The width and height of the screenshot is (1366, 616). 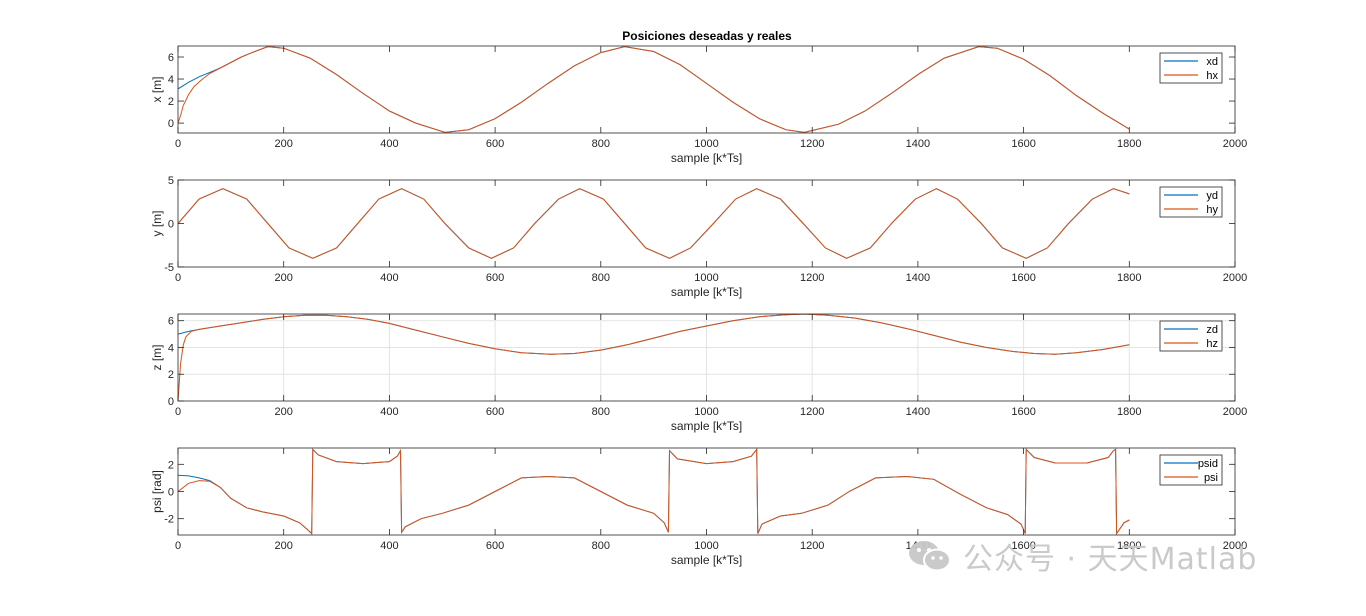 What do you see at coordinates (171, 181) in the screenshot?
I see `y-tick-label: 5` at bounding box center [171, 181].